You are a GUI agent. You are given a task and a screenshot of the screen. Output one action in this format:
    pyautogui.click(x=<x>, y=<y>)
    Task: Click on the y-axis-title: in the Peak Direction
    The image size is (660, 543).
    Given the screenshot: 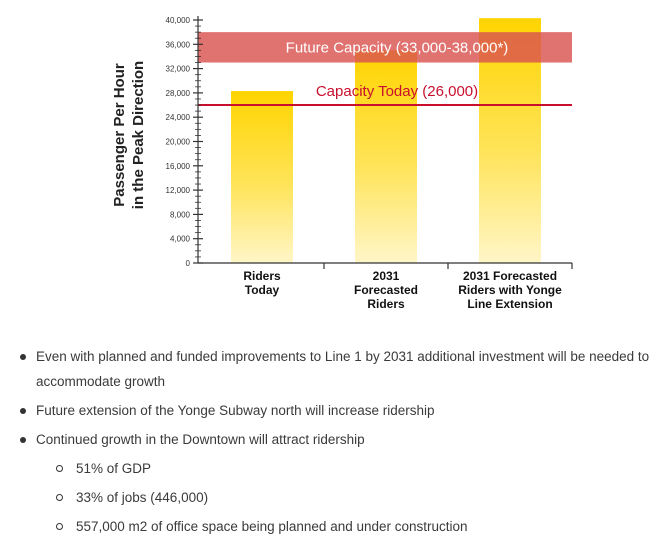 What is the action you would take?
    pyautogui.click(x=138, y=135)
    